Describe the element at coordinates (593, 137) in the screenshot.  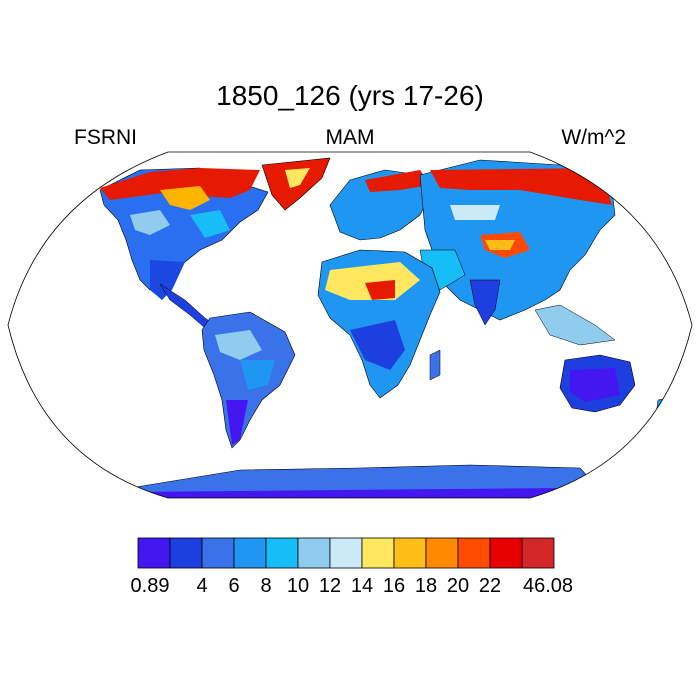
I see `units-label: W/m^2` at that location.